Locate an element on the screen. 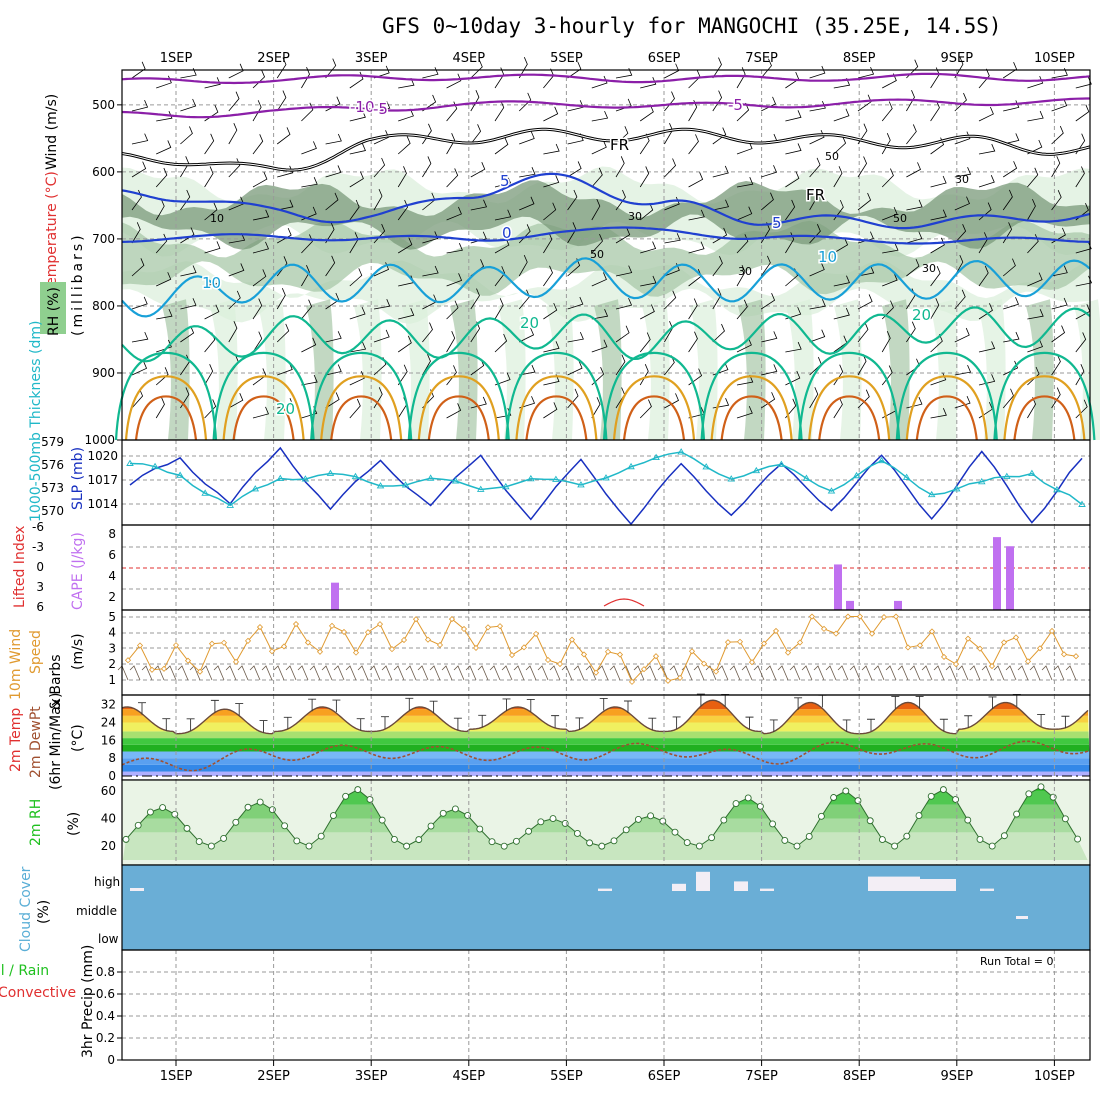 The height and width of the screenshot is (1100, 1100). temp2m-units: (°C) is located at coordinates (78, 738).